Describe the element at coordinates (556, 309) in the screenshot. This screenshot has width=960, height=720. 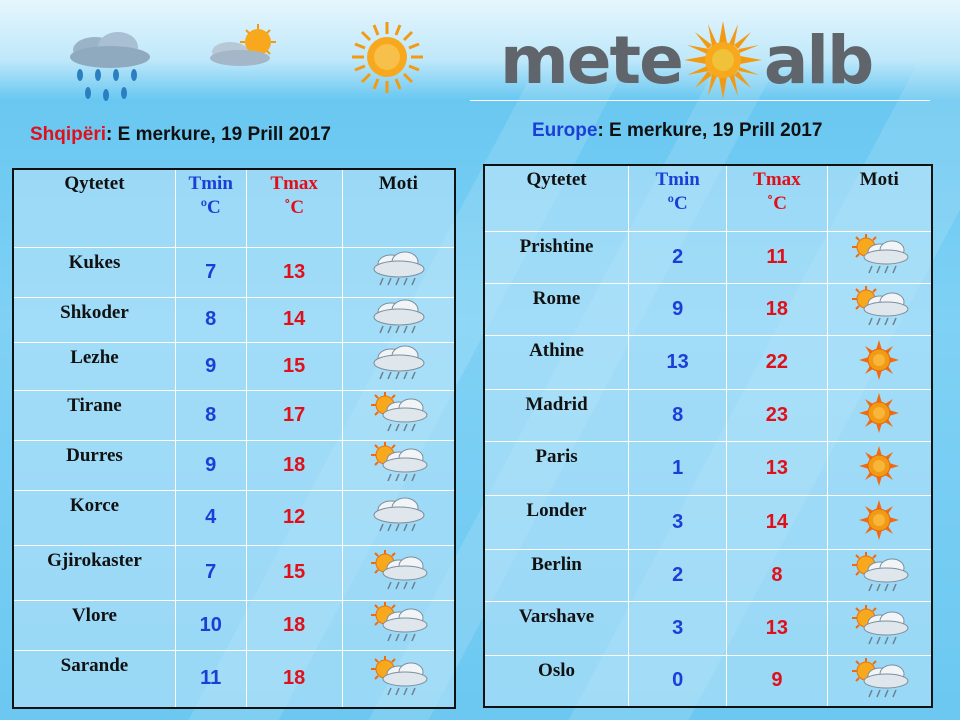
I see `city-cell: Rome` at that location.